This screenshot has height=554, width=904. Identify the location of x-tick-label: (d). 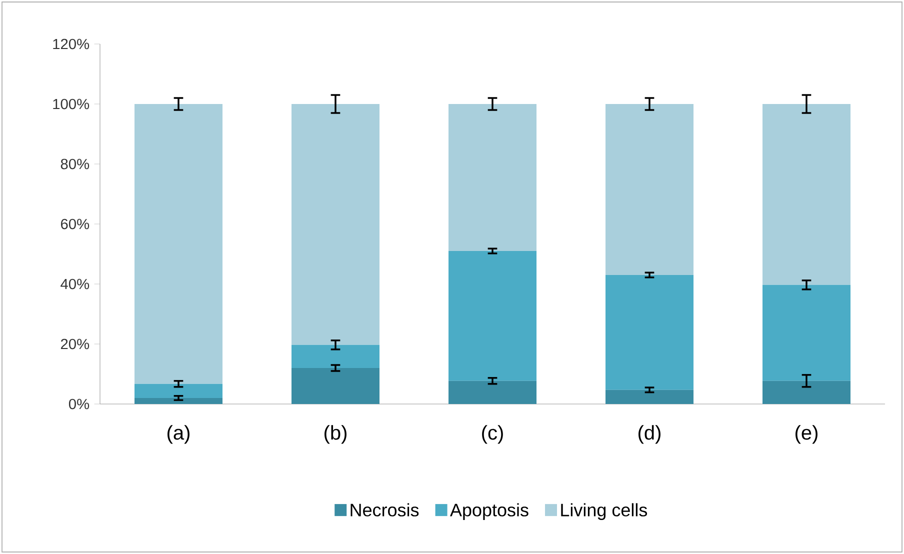
(649, 434).